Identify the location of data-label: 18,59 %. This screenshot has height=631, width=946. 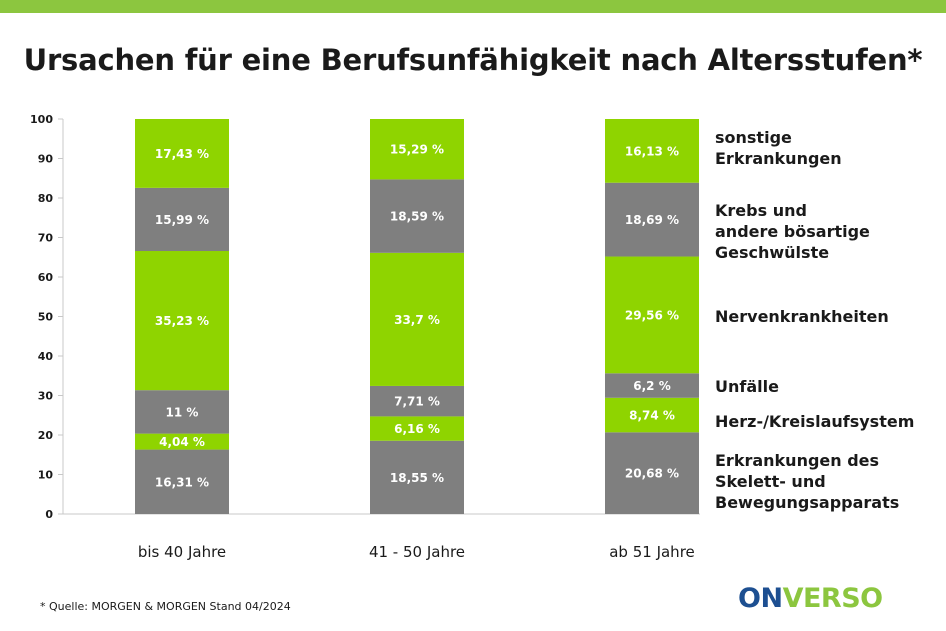
(417, 217).